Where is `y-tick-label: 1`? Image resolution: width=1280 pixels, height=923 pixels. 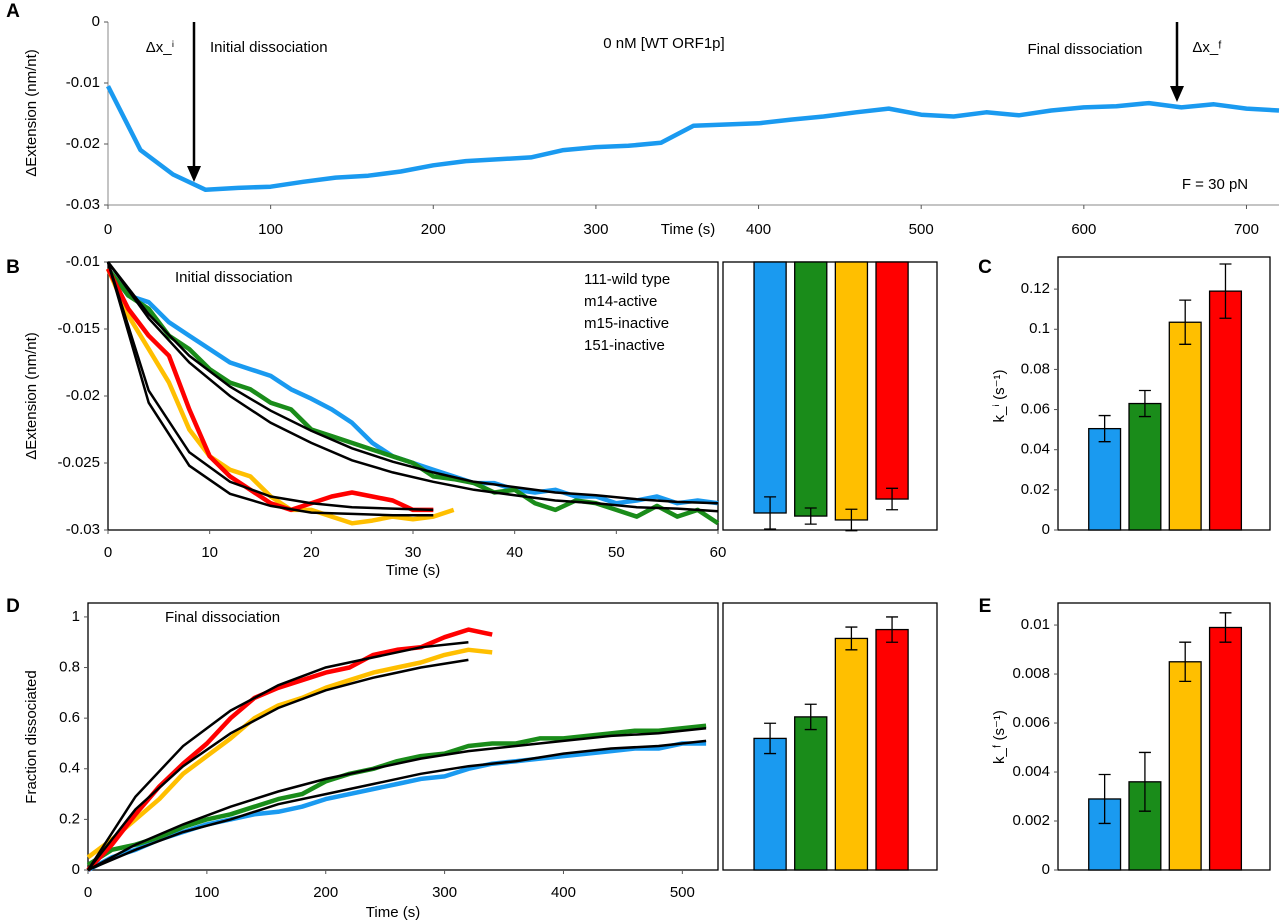
y-tick-label: 1 is located at coordinates (76, 616).